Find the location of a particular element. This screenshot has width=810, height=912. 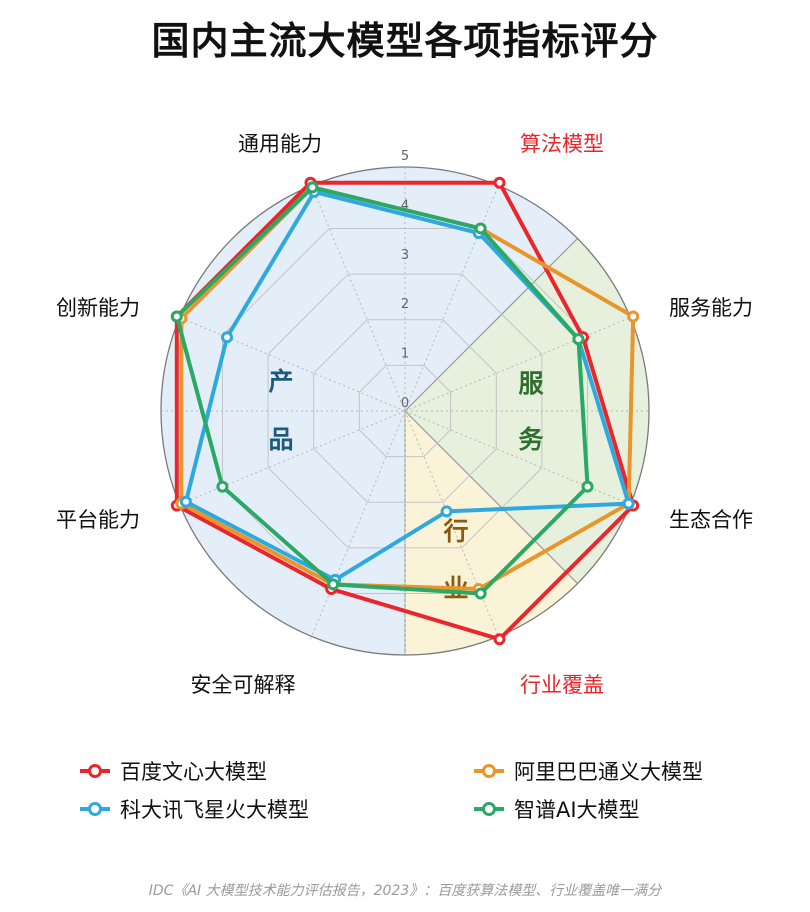

region-label: 服 is located at coordinates (531, 383).